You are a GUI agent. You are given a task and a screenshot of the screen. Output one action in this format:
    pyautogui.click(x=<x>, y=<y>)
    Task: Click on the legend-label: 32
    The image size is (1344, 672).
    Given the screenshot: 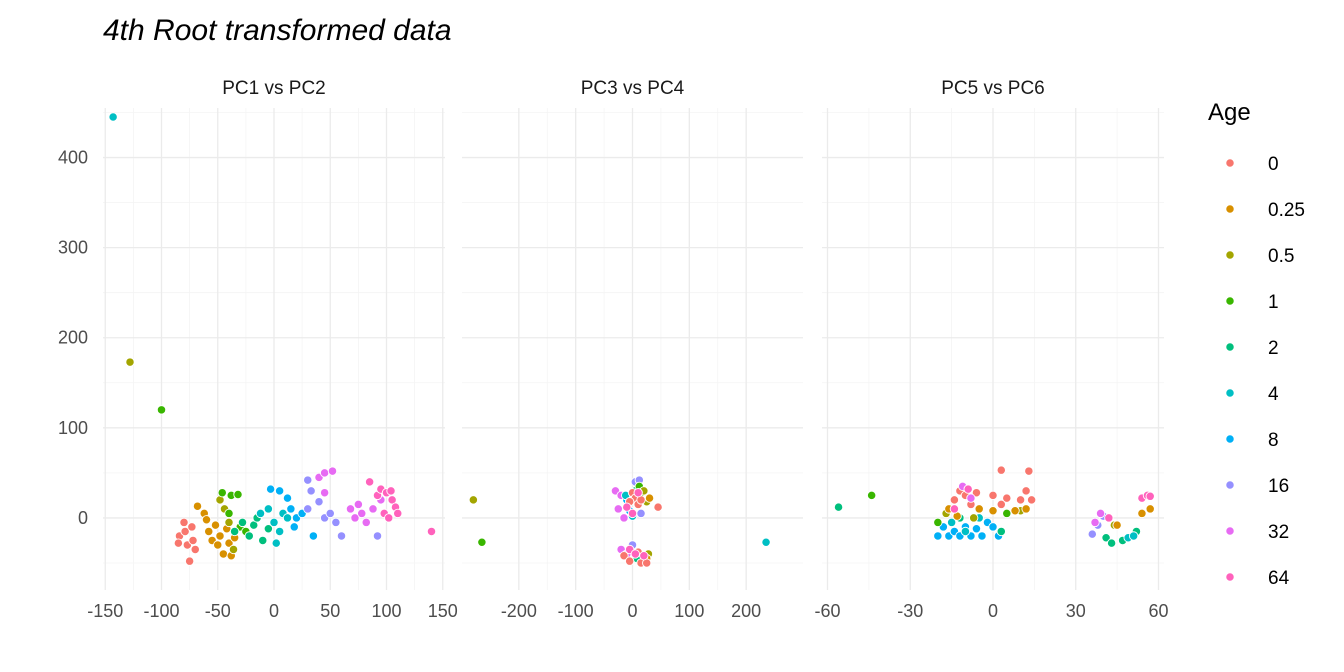 What is the action you would take?
    pyautogui.click(x=1278, y=532)
    